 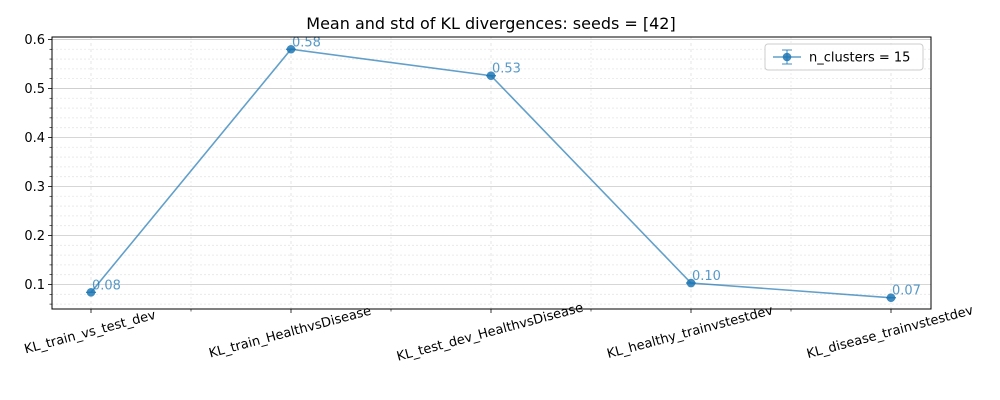 What do you see at coordinates (34, 40) in the screenshot?
I see `y-tick-label: 0.6` at bounding box center [34, 40].